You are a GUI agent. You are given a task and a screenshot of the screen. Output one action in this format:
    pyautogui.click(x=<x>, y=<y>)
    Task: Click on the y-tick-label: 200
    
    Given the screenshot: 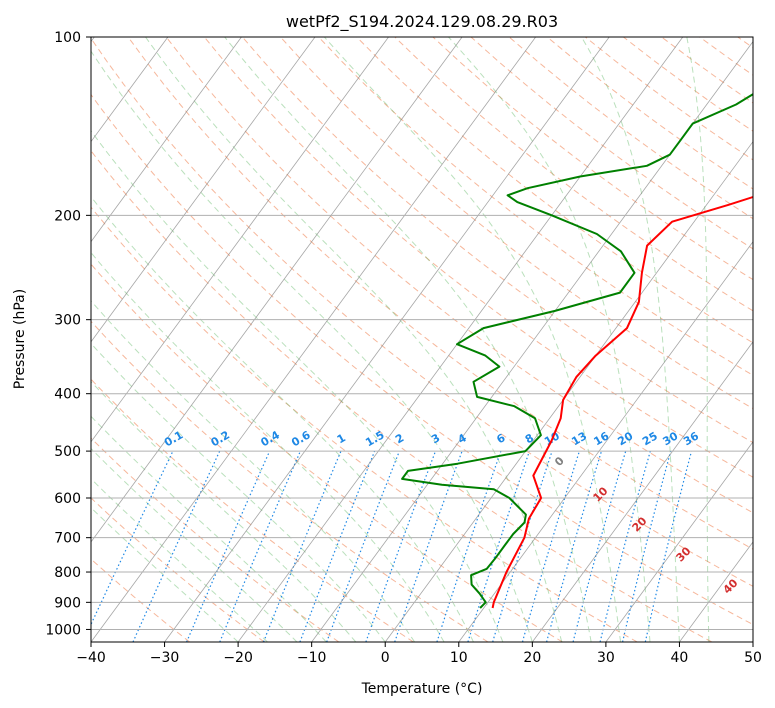 What is the action you would take?
    pyautogui.click(x=67, y=216)
    